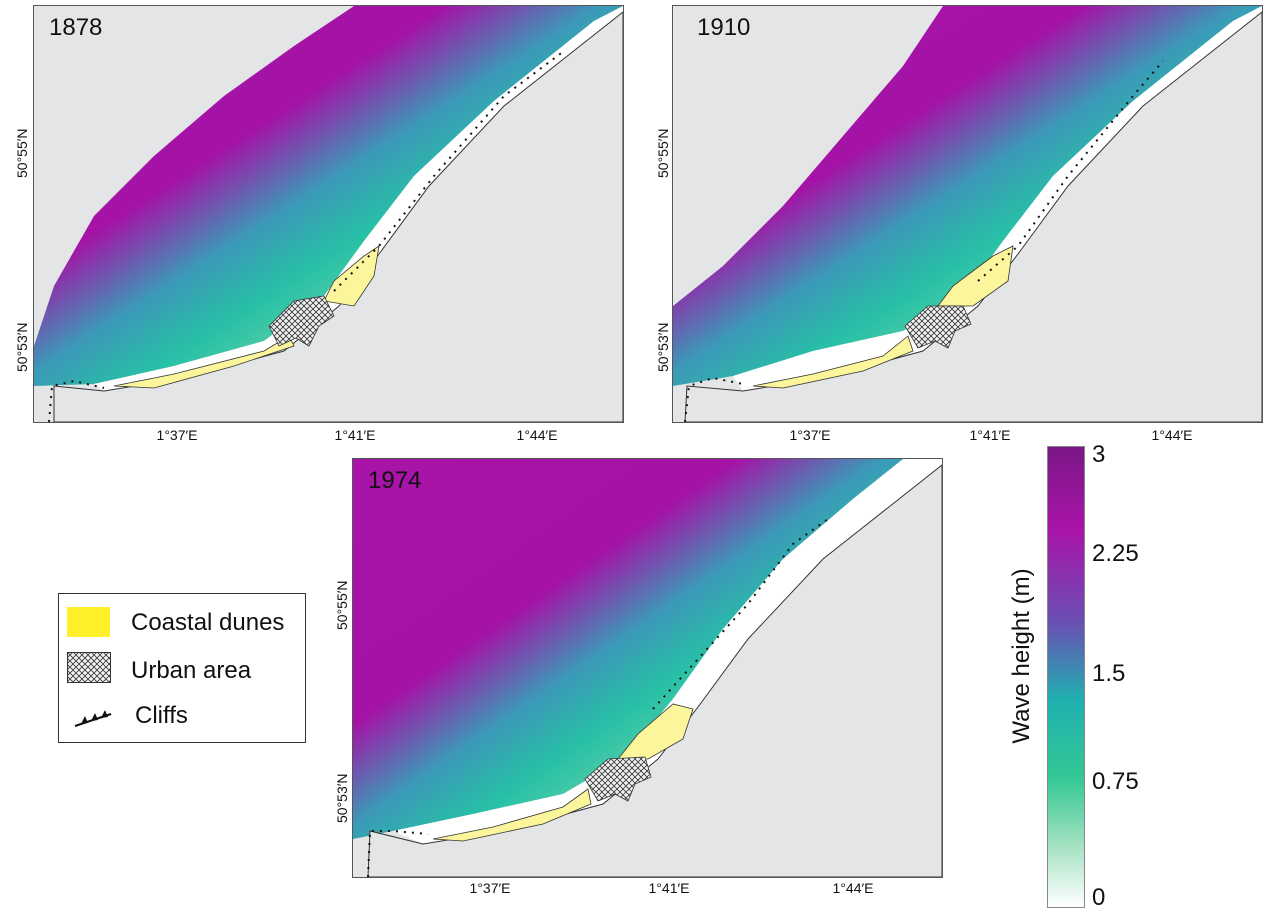 The image size is (1272, 914). Describe the element at coordinates (1109, 673) in the screenshot. I see `colorbar-tick: 1.5` at that location.